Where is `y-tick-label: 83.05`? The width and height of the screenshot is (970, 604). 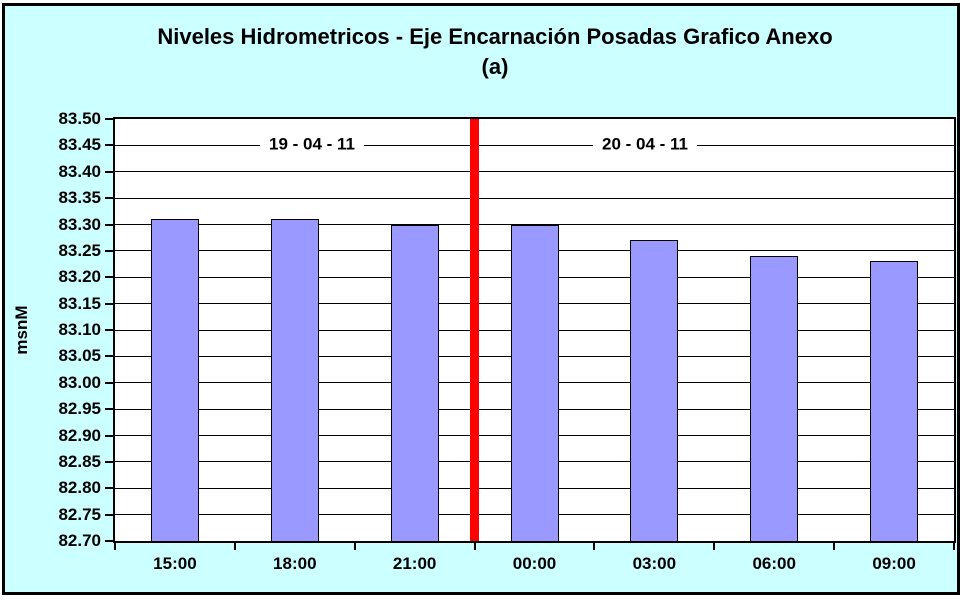 y-tick-label: 83.05 is located at coordinates (79, 356).